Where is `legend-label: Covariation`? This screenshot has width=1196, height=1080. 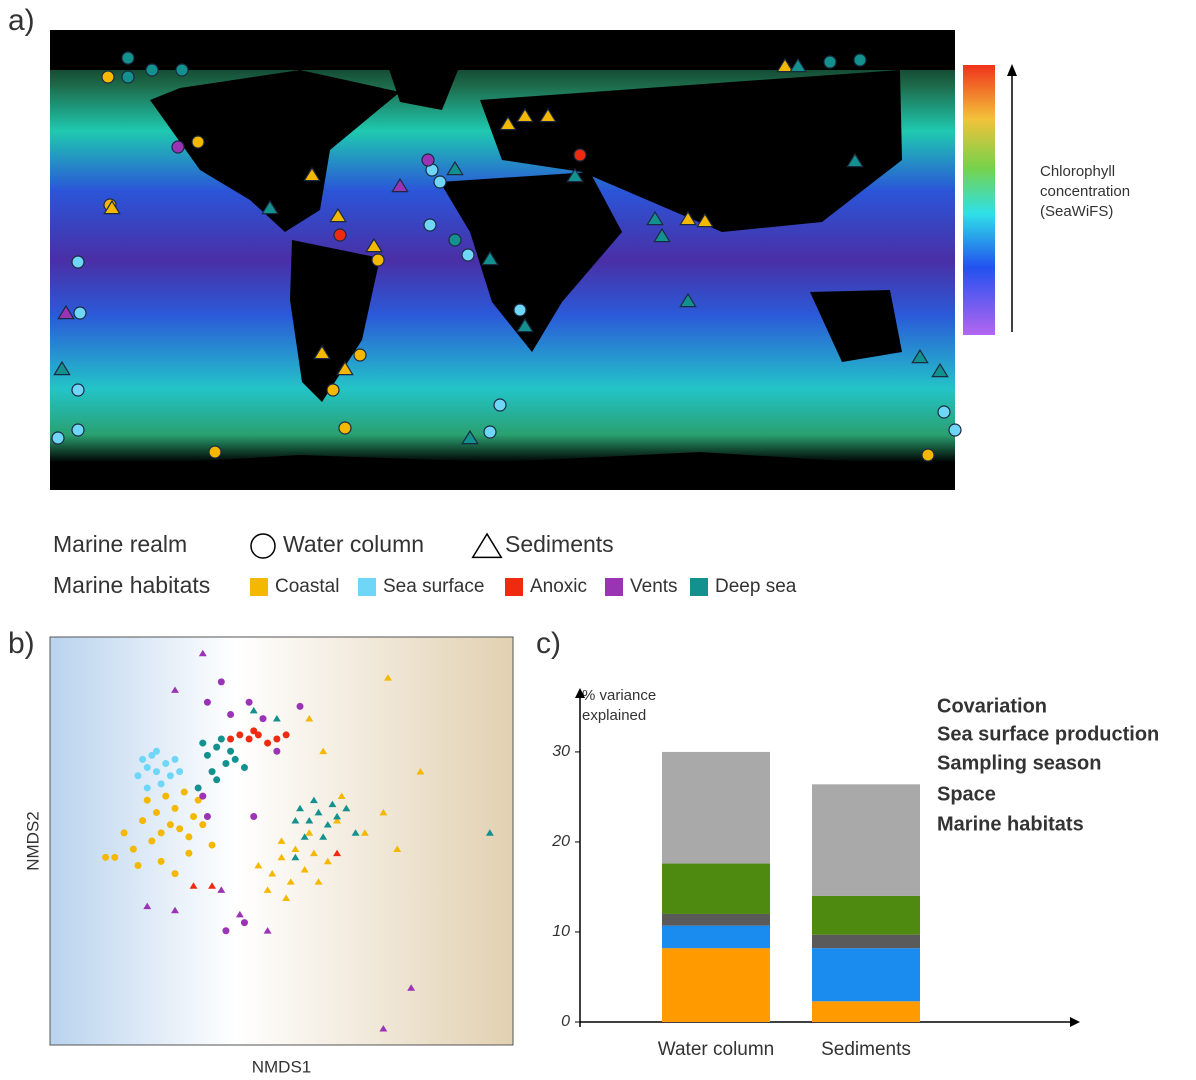
legend-label: Covariation is located at coordinates (992, 706).